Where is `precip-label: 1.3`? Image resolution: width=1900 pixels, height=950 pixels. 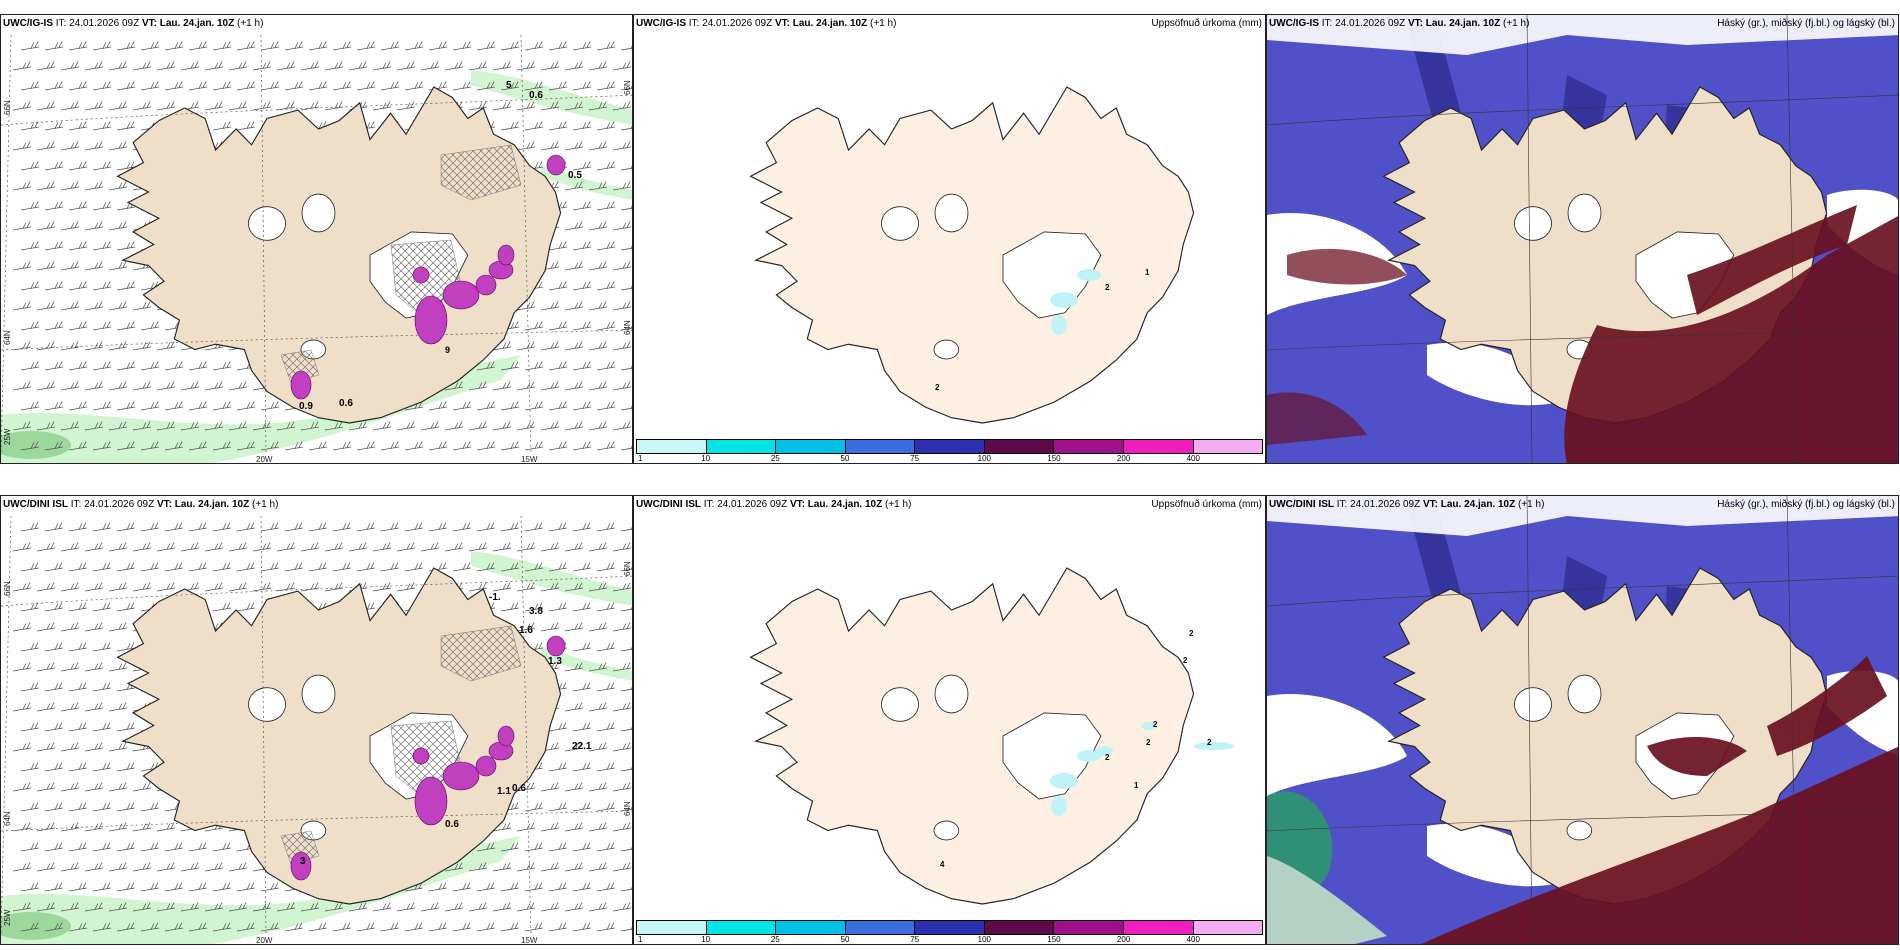
precip-label: 1.3 is located at coordinates (555, 661).